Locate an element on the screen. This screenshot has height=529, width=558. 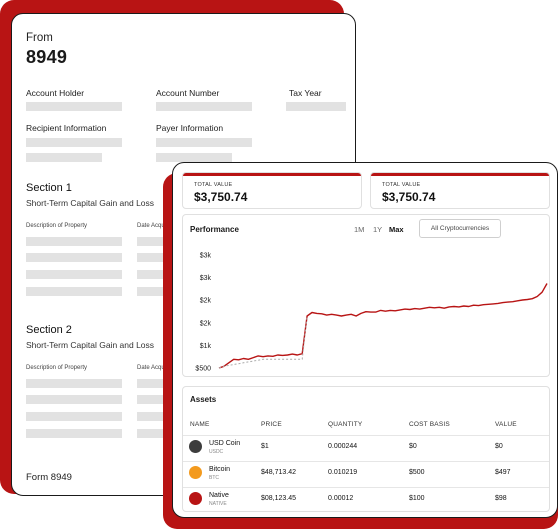
asset-name: Native is located at coordinates (219, 495).